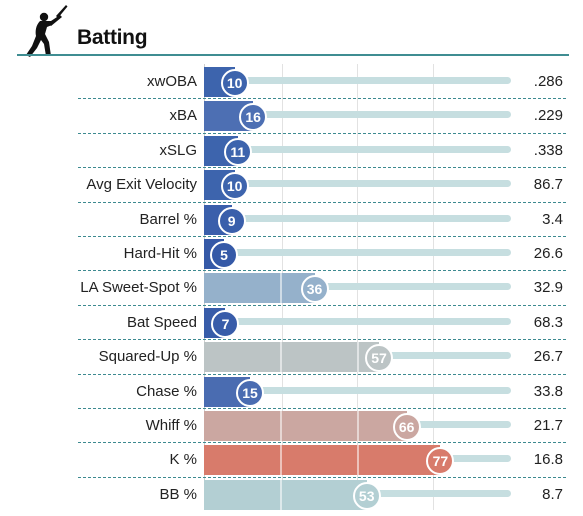  Describe the element at coordinates (178, 494) in the screenshot. I see `stat-label: BB %` at that location.